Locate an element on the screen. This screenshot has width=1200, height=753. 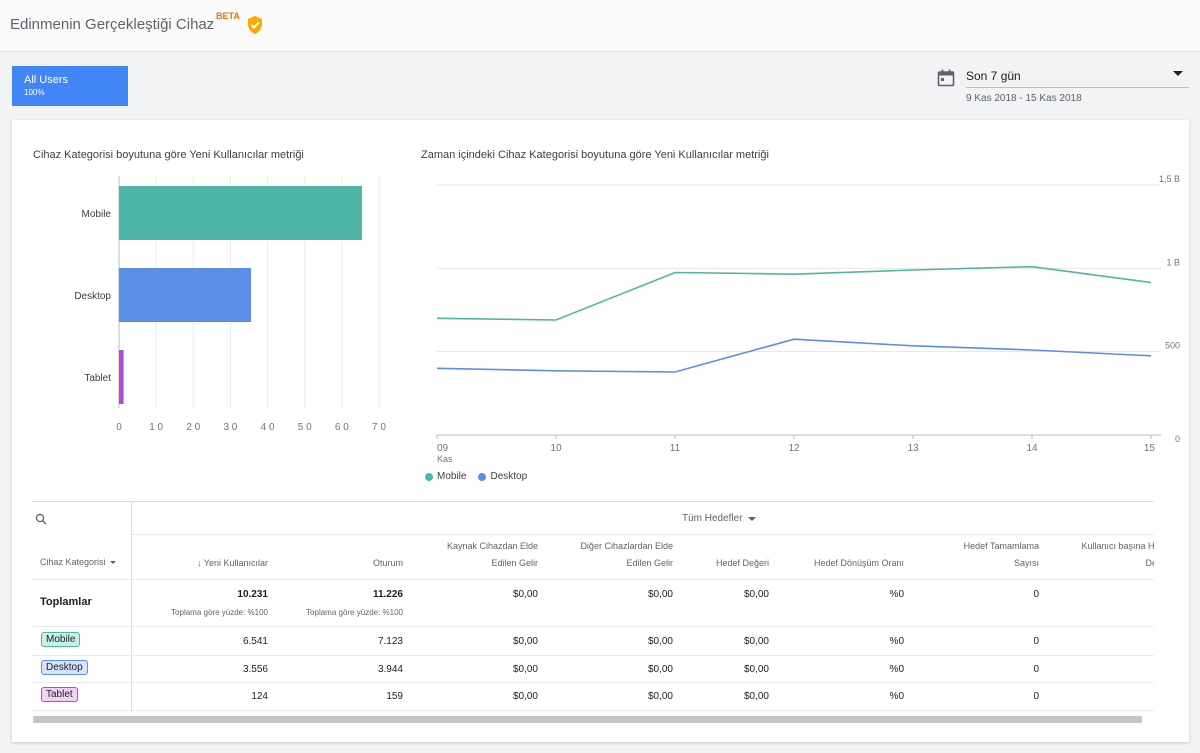
x-tick-label: 0 is located at coordinates (119, 427).